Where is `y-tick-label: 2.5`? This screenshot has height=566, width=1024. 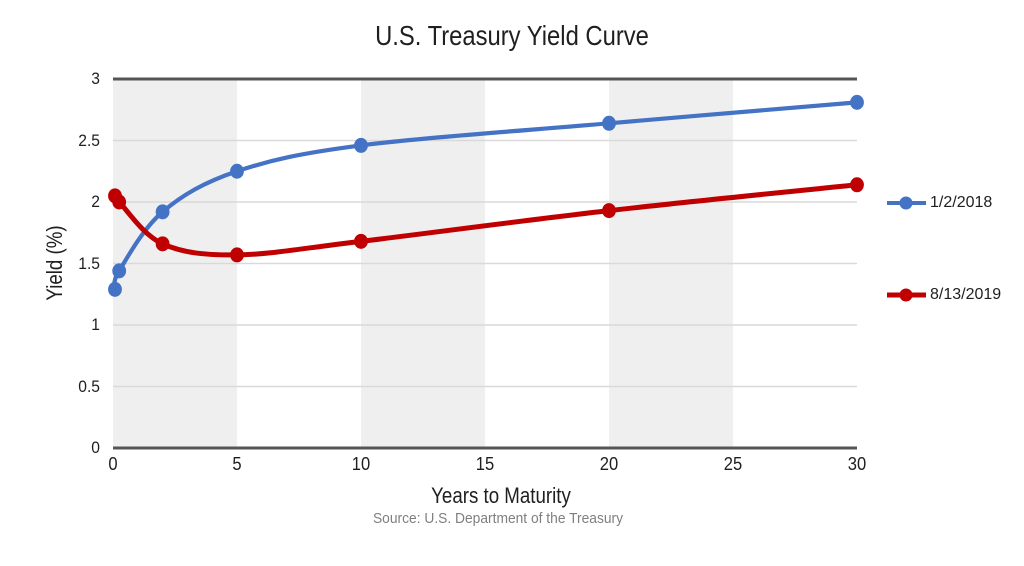 y-tick-label: 2.5 is located at coordinates (89, 140).